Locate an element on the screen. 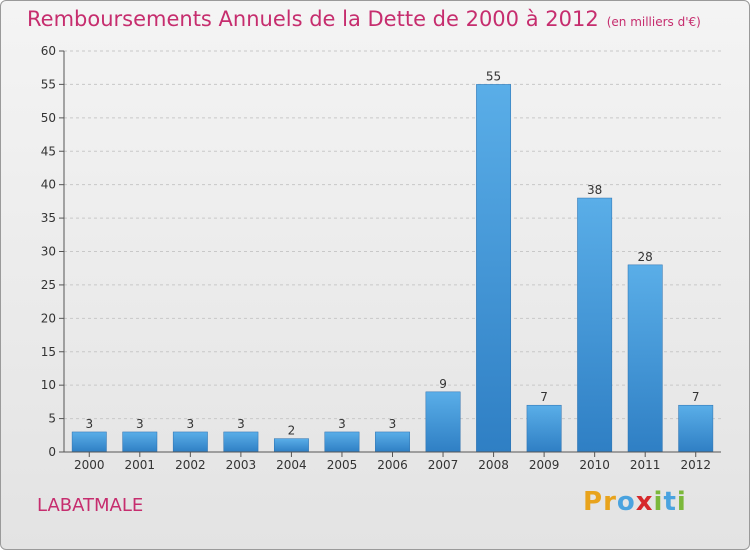 Image resolution: width=750 pixels, height=550 pixels. bar-2010 is located at coordinates (595, 325).